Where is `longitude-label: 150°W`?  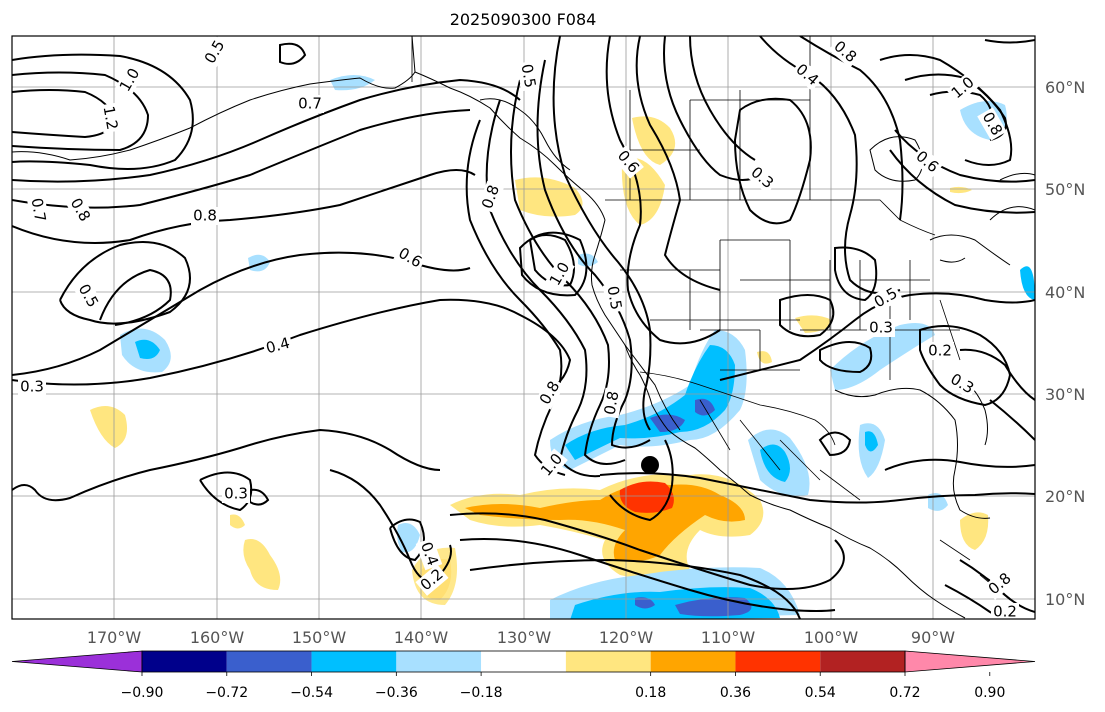 longitude-label: 150°W is located at coordinates (319, 637).